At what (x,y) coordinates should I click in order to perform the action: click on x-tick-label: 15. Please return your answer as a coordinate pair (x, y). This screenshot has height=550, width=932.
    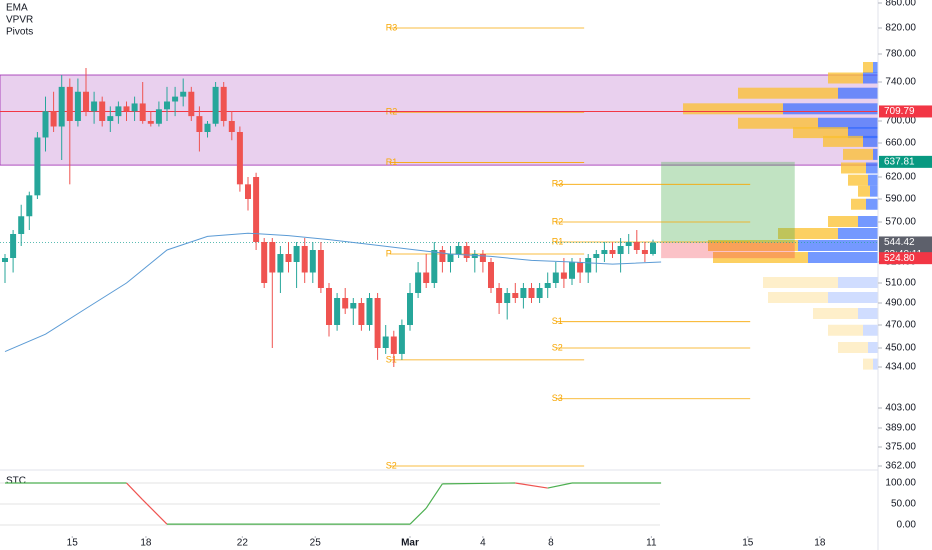
    Looking at the image, I should click on (73, 543).